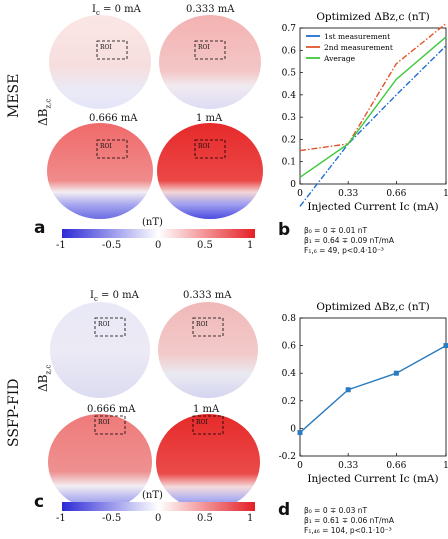 Image resolution: width=448 pixels, height=539 pixels. I want to click on map-mese-0666ma, so click(100, 171).